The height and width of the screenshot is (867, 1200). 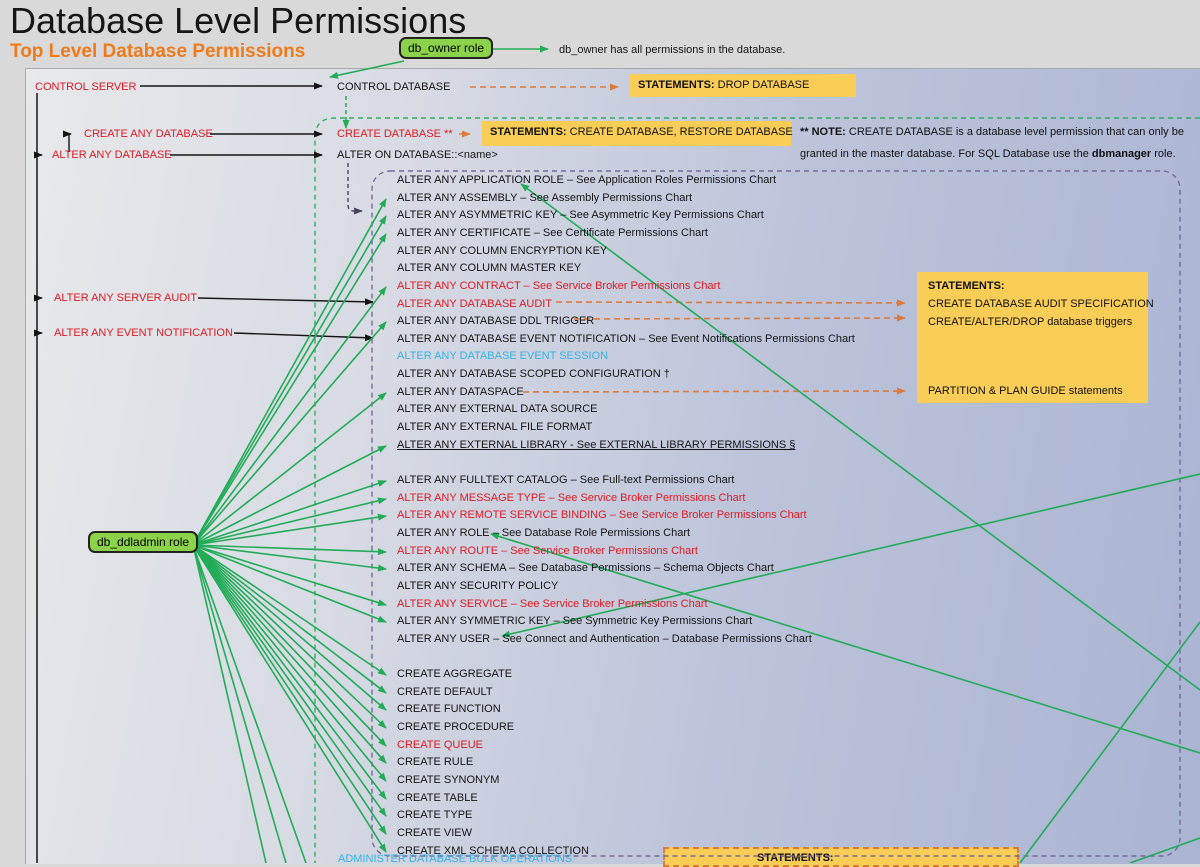 What do you see at coordinates (1163, 154) in the screenshot?
I see `note-text: role.` at bounding box center [1163, 154].